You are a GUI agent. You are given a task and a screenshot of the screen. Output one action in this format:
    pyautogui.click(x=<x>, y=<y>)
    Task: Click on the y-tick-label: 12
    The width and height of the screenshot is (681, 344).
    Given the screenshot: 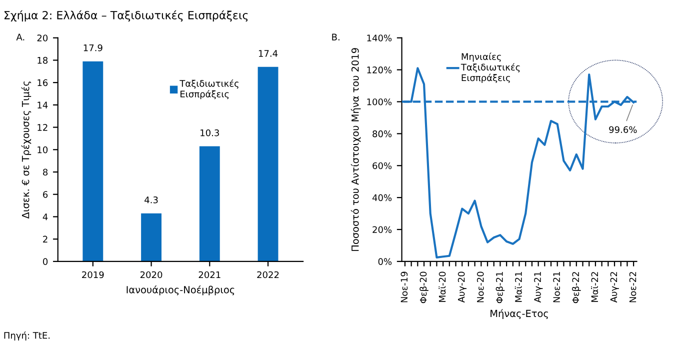 What is the action you would take?
    pyautogui.click(x=43, y=127)
    